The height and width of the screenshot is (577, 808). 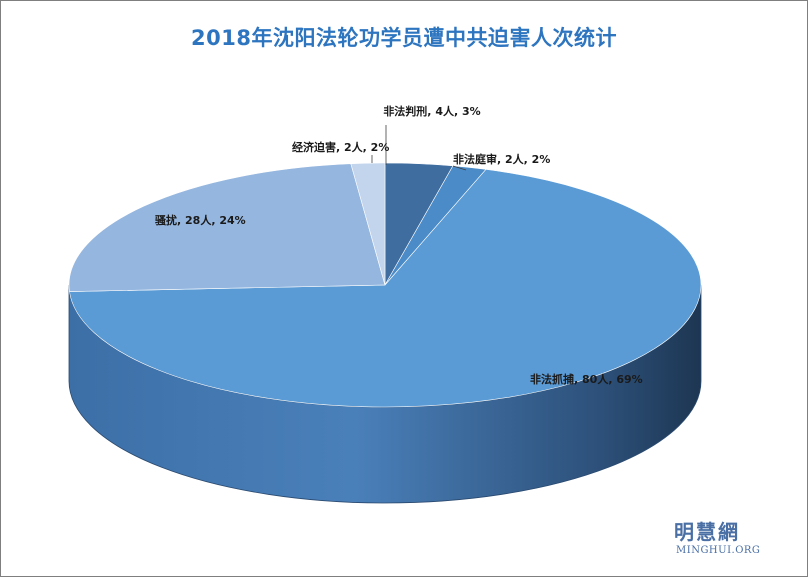 I want to click on data-label-3: 非法抓捕, 80人, 69%, so click(x=586, y=379).